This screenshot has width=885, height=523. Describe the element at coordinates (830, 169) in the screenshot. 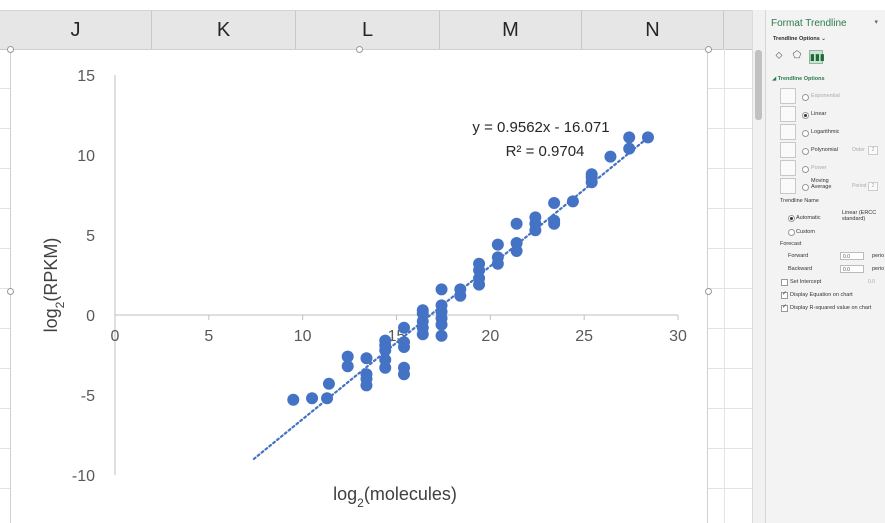

I see `option-power: Power` at that location.